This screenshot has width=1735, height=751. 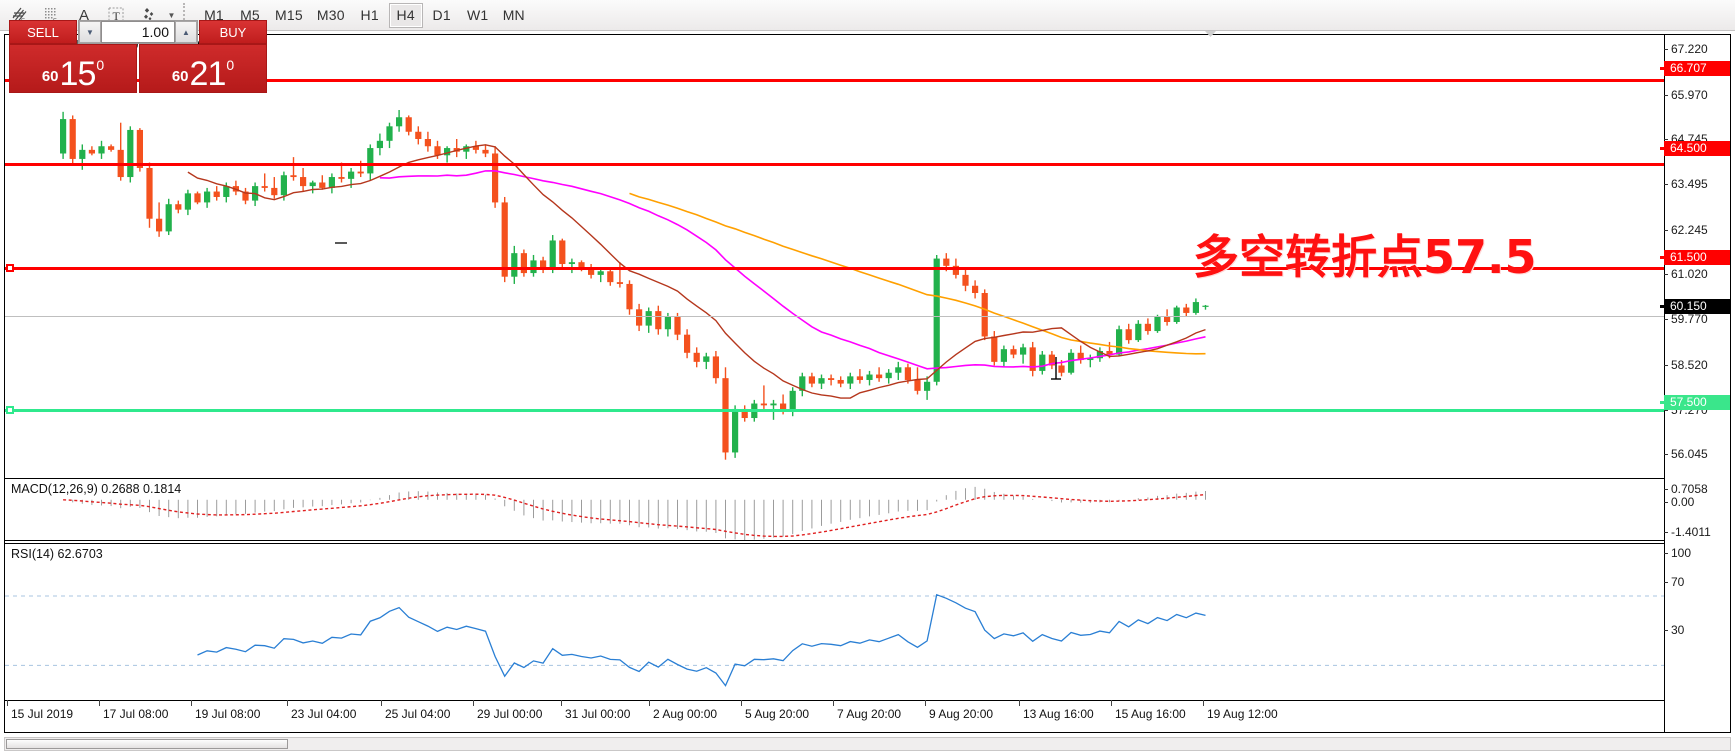 What do you see at coordinates (208, 74) in the screenshot?
I see `buy-price-big: 21` at bounding box center [208, 74].